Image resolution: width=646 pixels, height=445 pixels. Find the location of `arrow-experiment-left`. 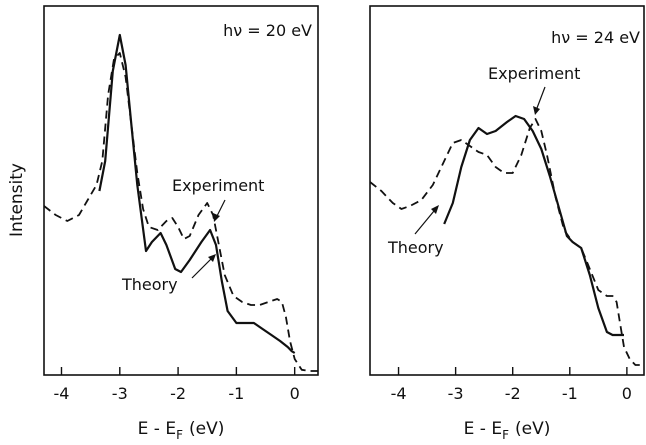

arrow-experiment-left is located at coordinates (219, 210).